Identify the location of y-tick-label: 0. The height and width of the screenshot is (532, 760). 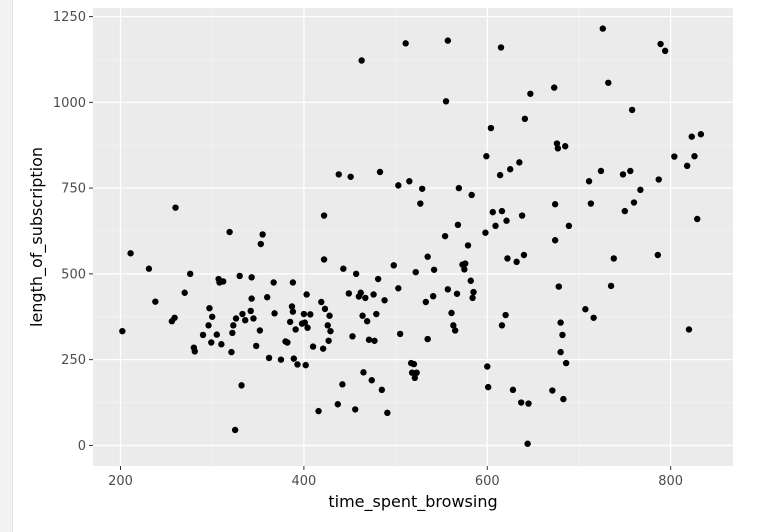
(82, 446).